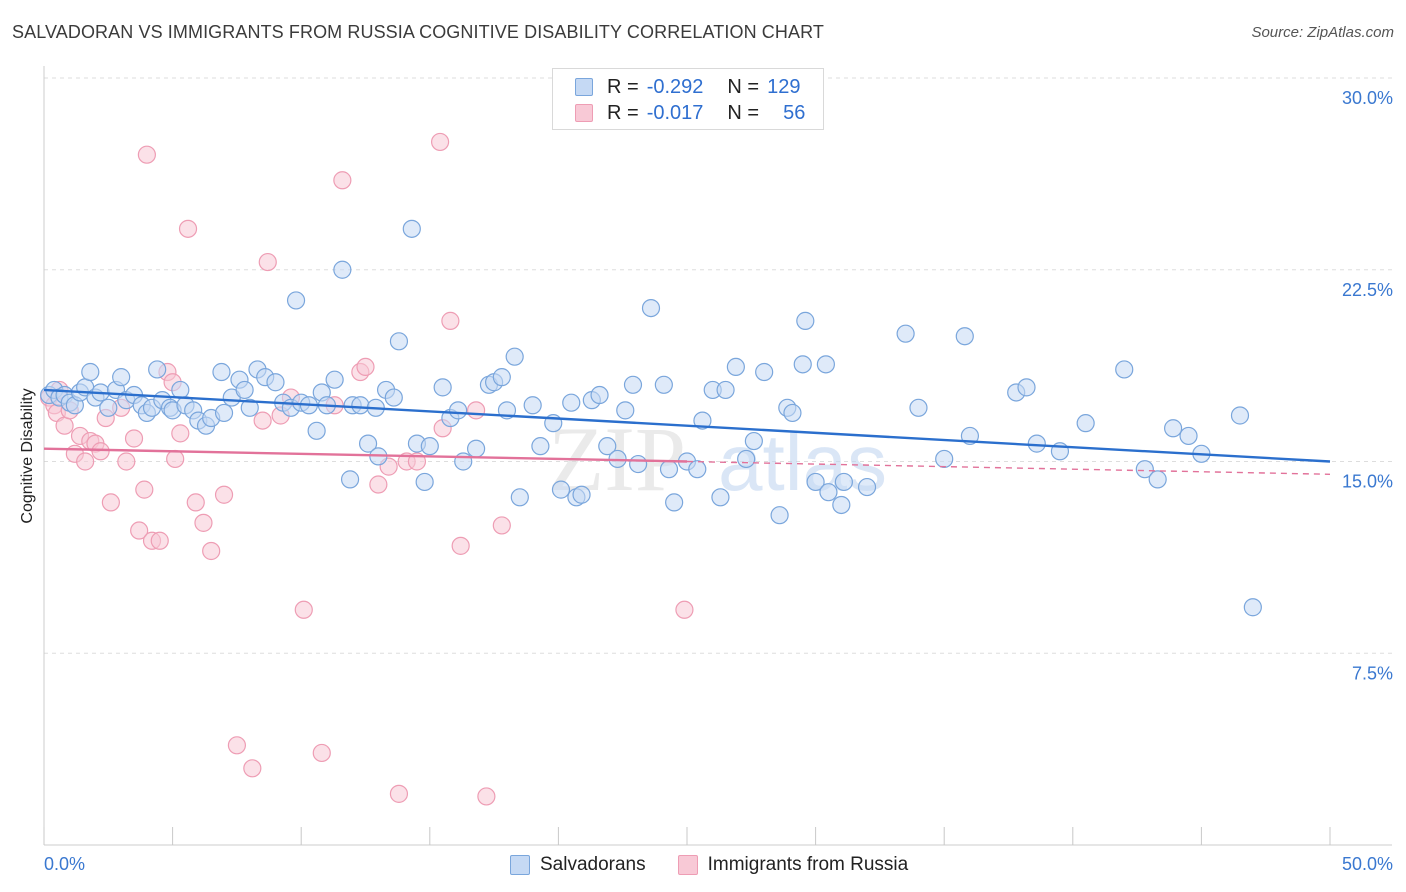 This screenshot has width=1406, height=892. Describe the element at coordinates (687, 431) in the screenshot. I see `trend-lines` at that location.